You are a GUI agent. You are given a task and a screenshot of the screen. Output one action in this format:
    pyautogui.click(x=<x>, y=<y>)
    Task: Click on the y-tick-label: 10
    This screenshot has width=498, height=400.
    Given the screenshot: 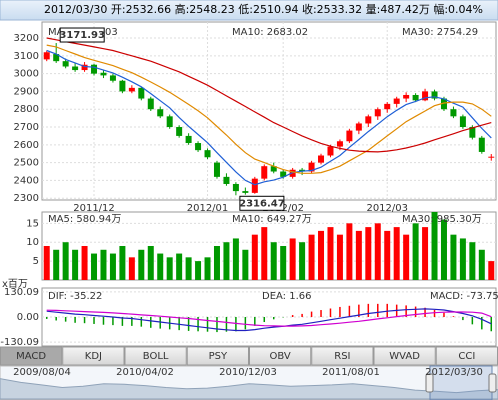 What is the action you would take?
    pyautogui.click(x=32, y=242)
    